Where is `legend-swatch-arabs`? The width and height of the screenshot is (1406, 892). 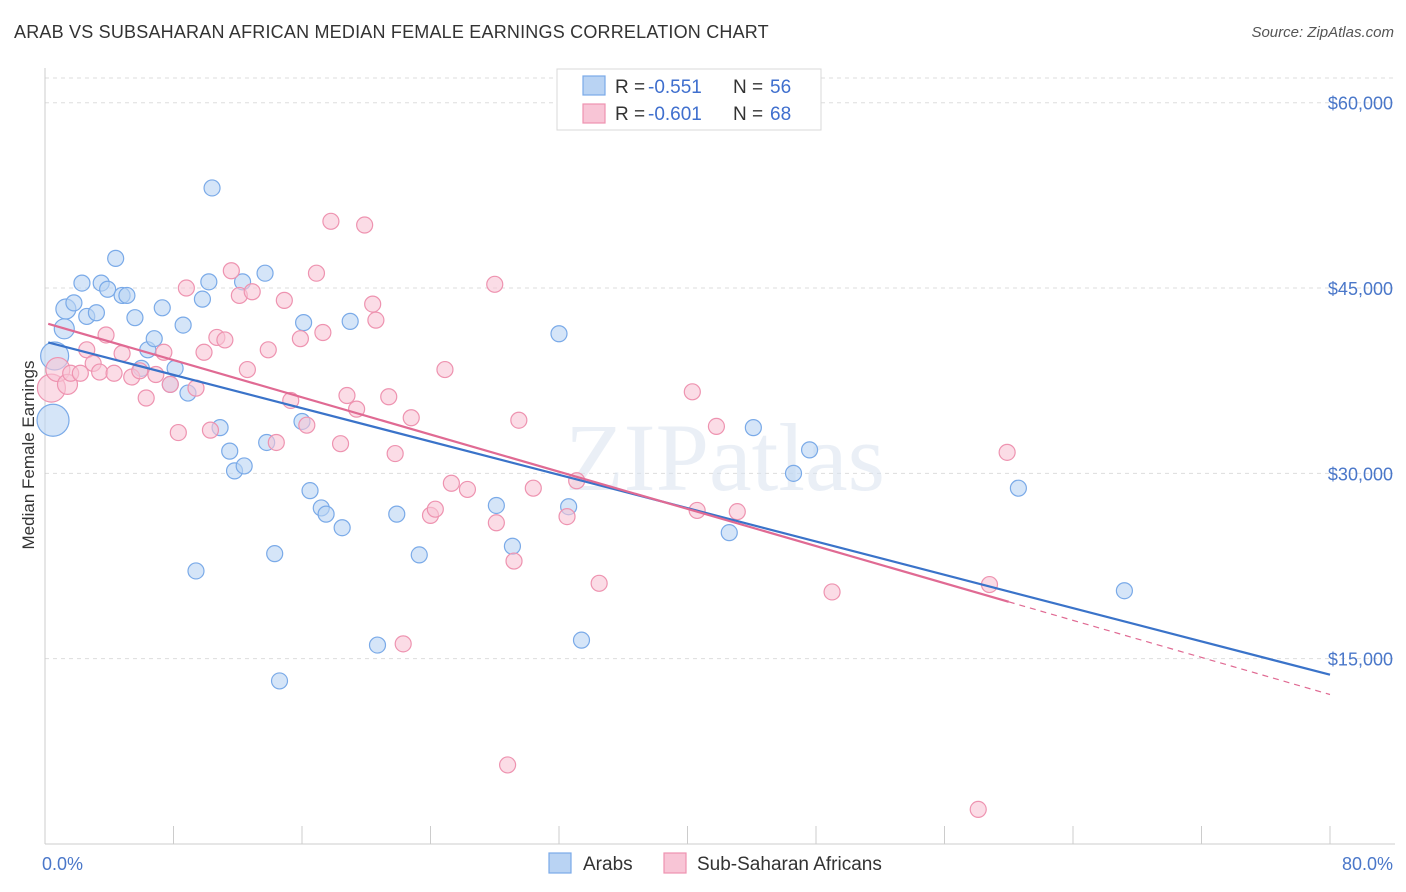 legend-swatch-arabs is located at coordinates (594, 85).